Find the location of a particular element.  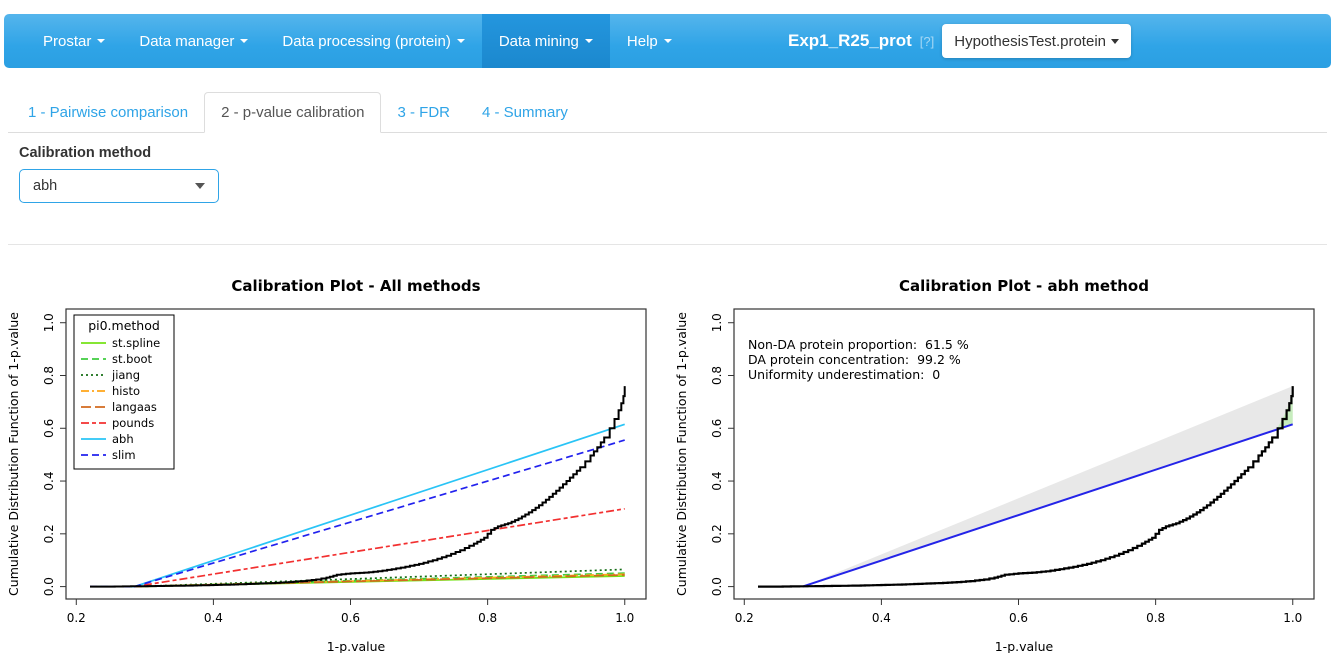

nav-item-help: Help is located at coordinates (649, 41).